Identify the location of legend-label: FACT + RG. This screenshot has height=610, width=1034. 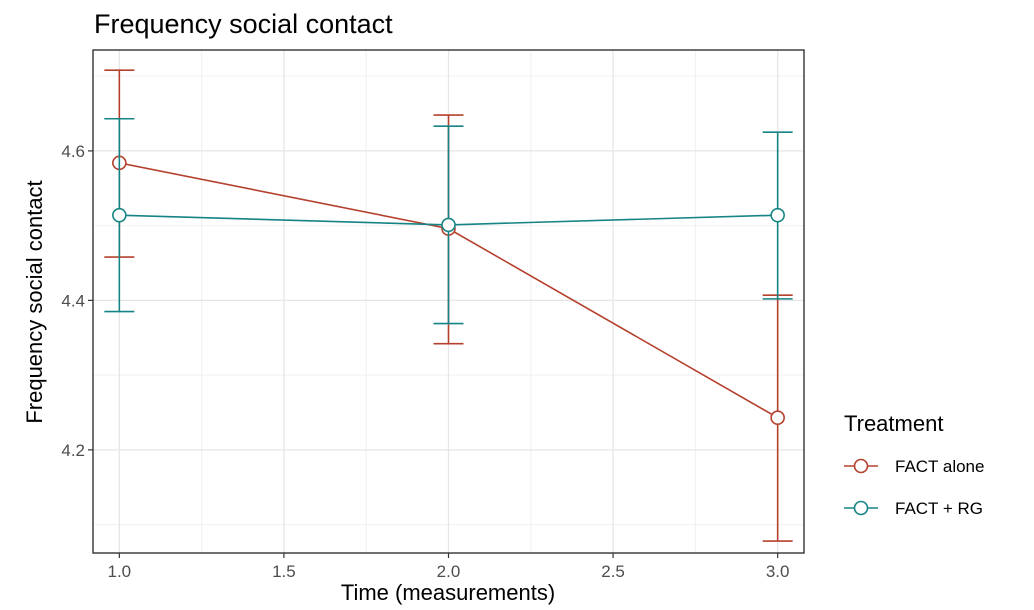
(939, 508).